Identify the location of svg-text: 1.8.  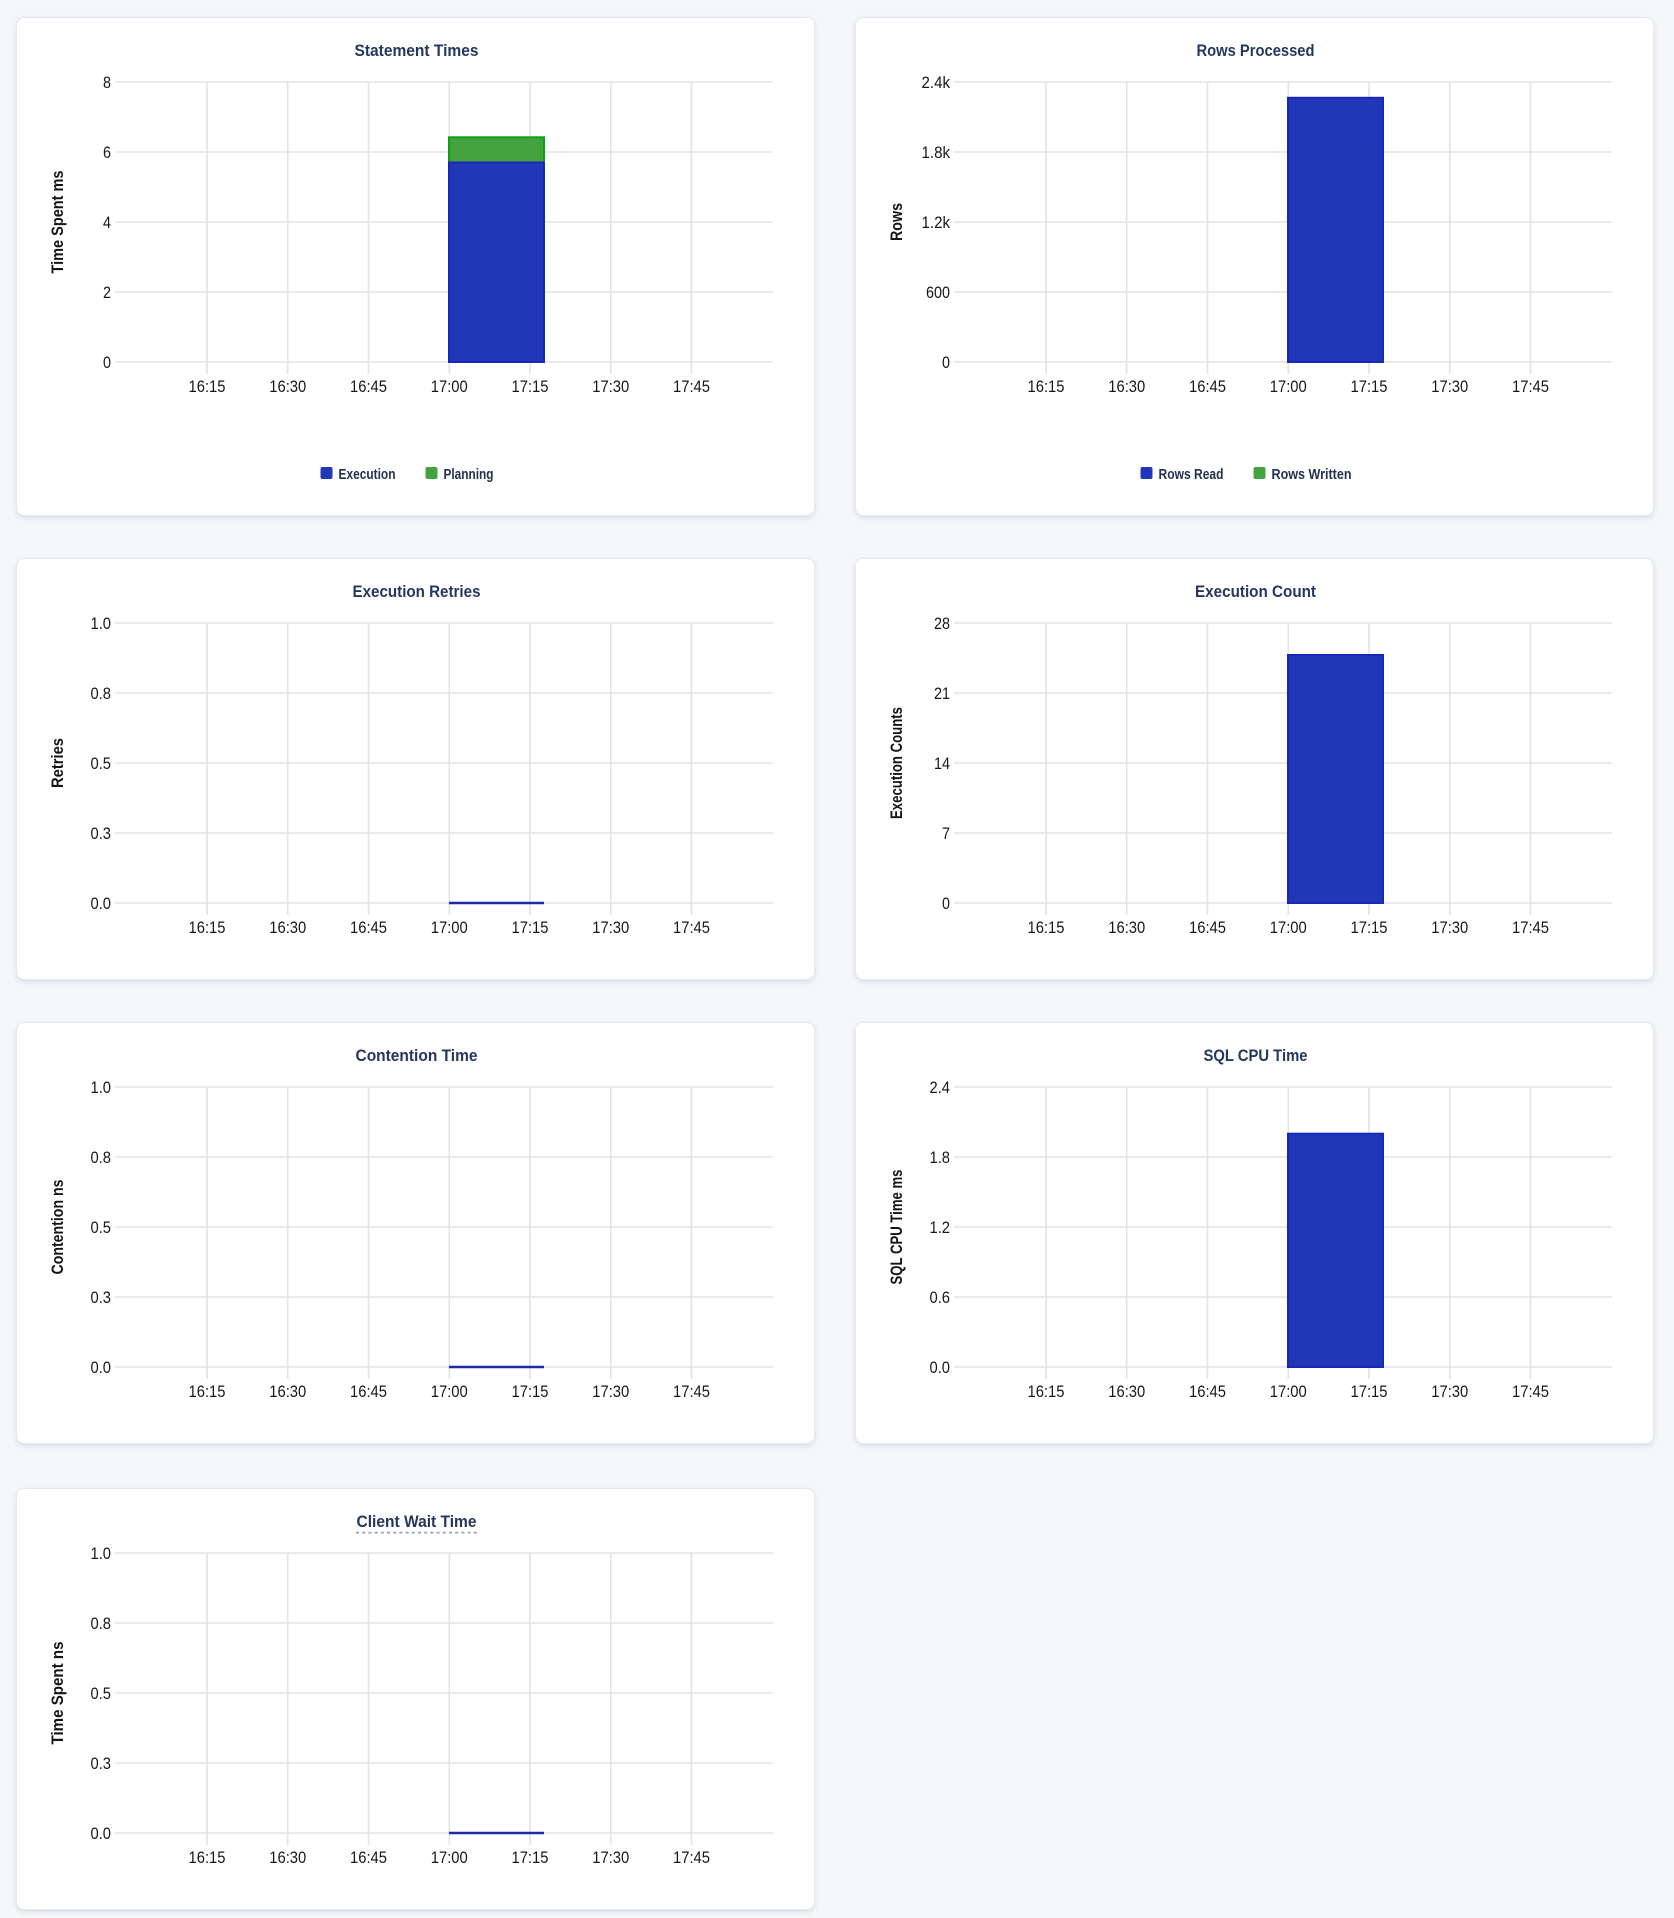
(940, 1157).